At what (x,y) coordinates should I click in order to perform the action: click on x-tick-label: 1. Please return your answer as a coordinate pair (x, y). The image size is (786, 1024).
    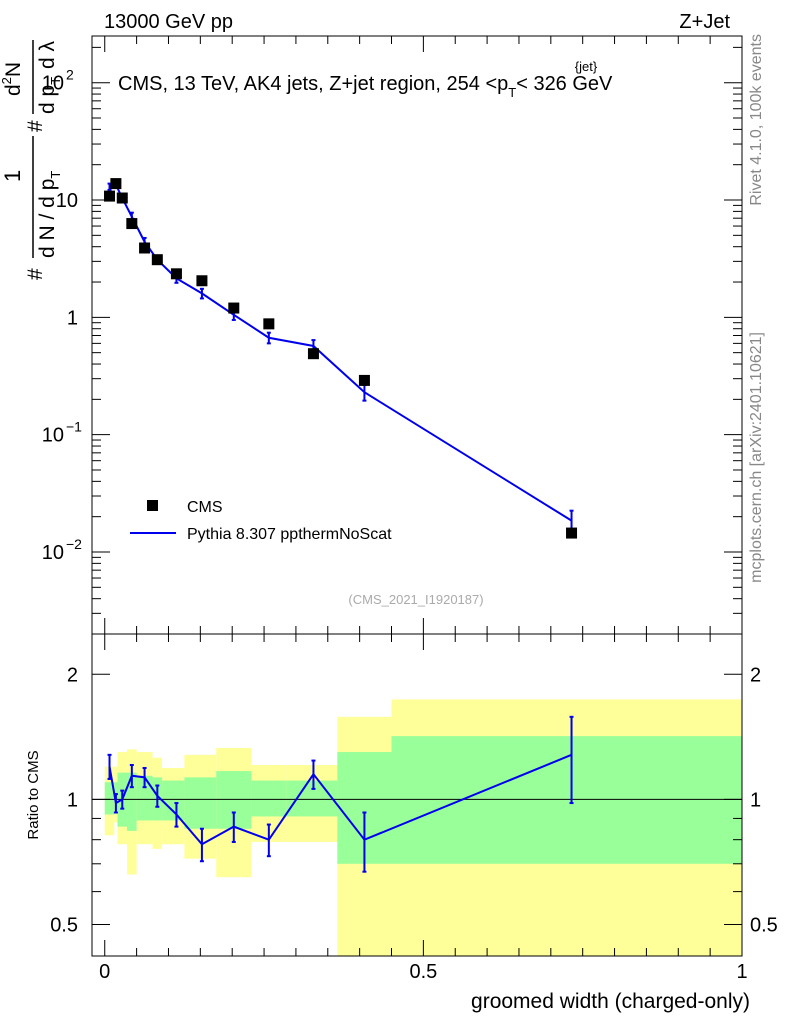
    Looking at the image, I should click on (741, 972).